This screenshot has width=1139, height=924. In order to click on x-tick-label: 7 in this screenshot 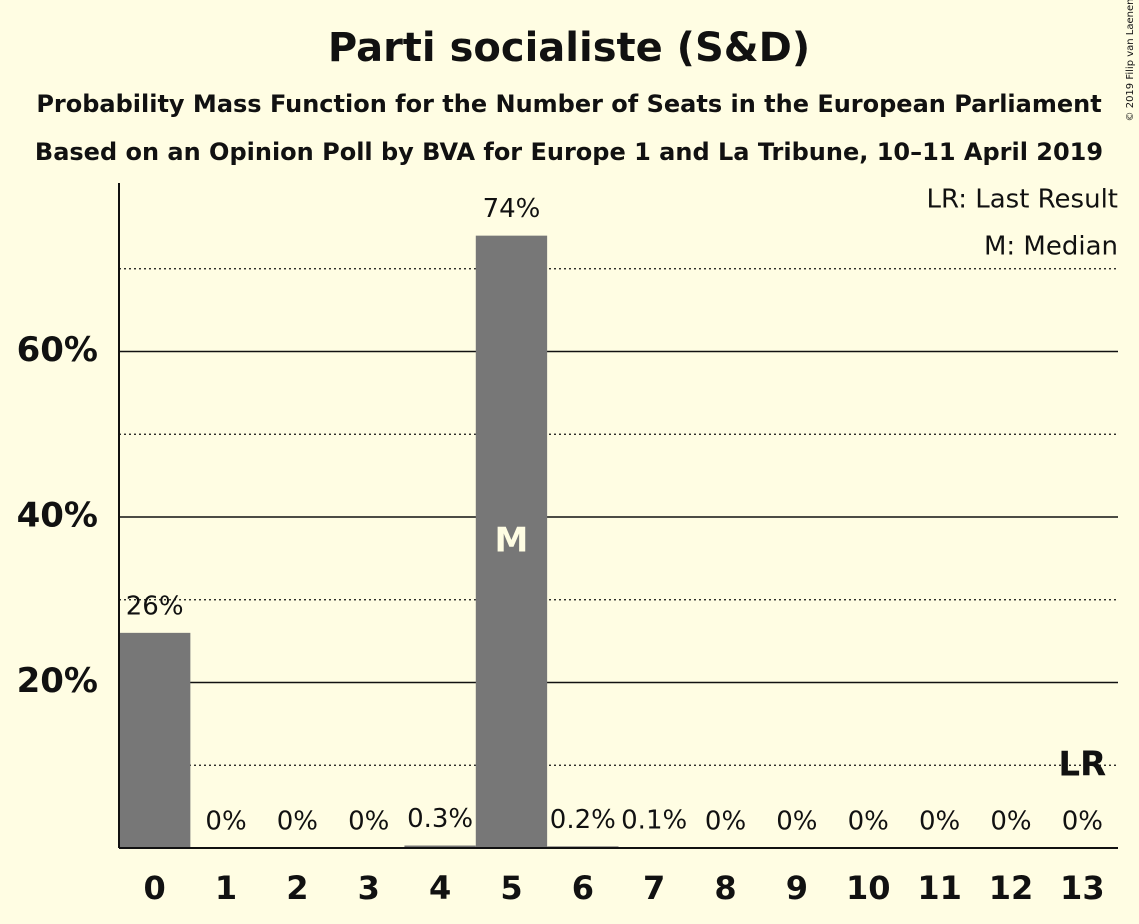, I will do `click(654, 888)`.